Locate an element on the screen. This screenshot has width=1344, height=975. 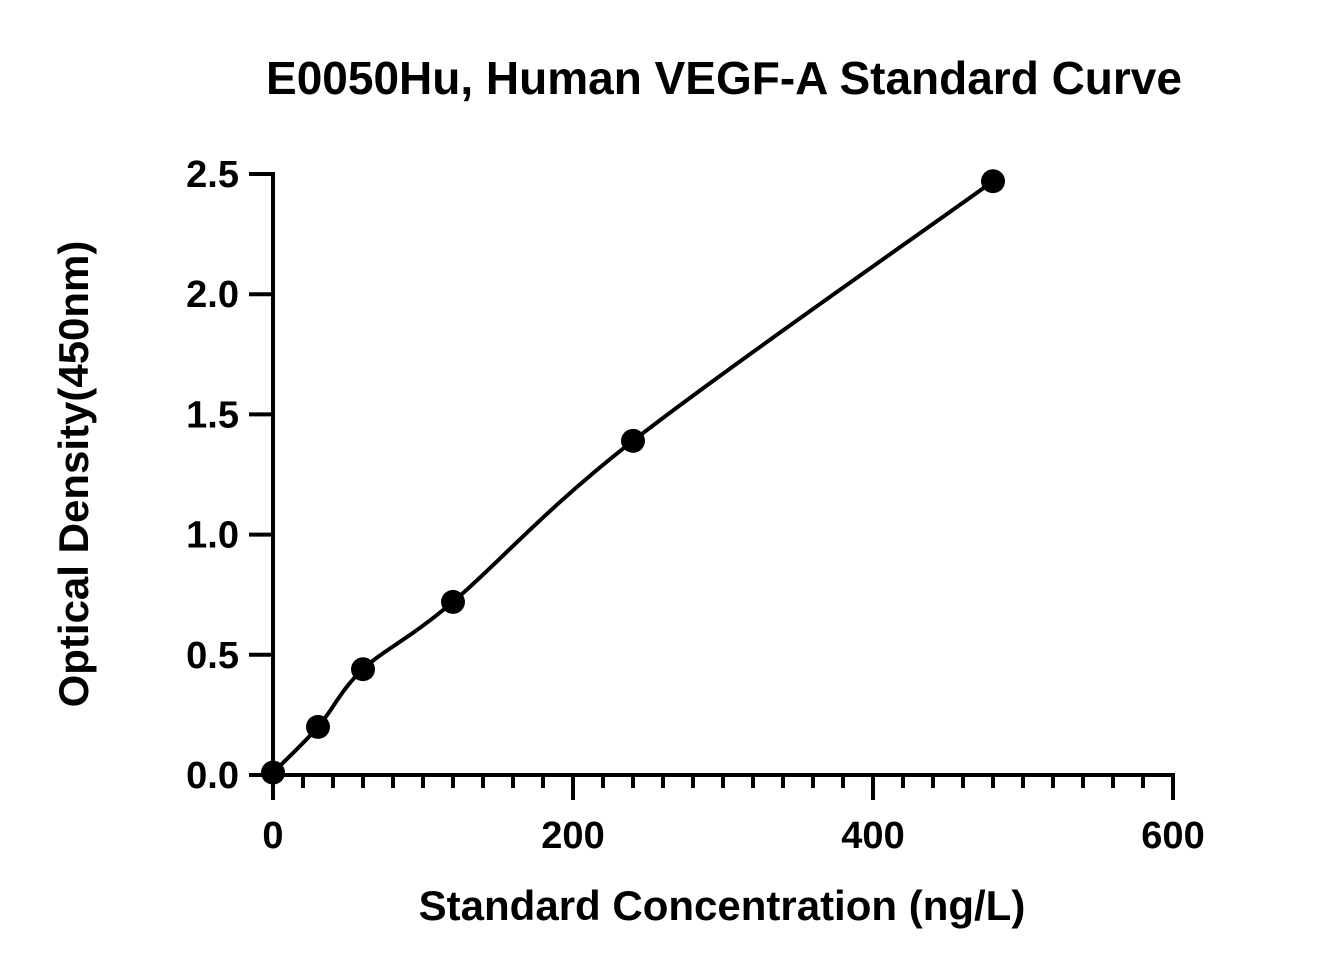
x-axis-label: Standard Concentration (ng/L) is located at coordinates (722, 905).